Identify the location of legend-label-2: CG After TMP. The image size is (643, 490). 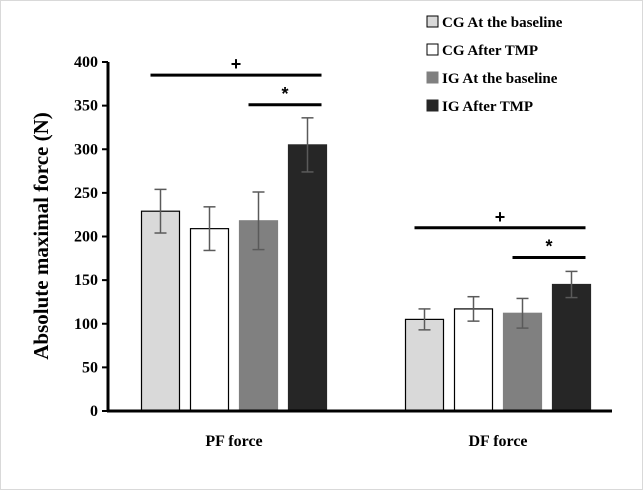
(490, 51).